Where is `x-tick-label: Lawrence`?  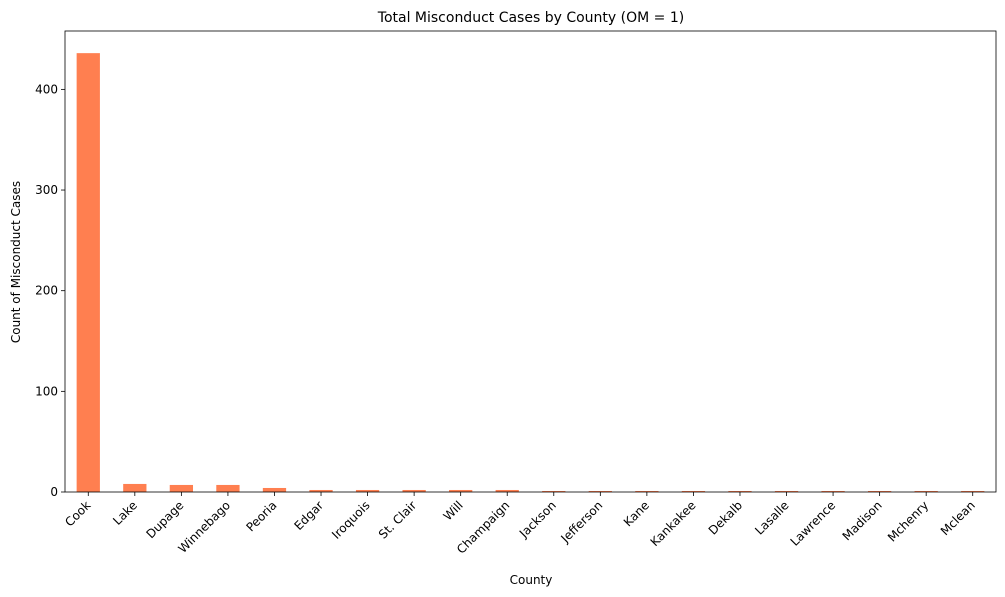
x-tick-label: Lawrence is located at coordinates (813, 523).